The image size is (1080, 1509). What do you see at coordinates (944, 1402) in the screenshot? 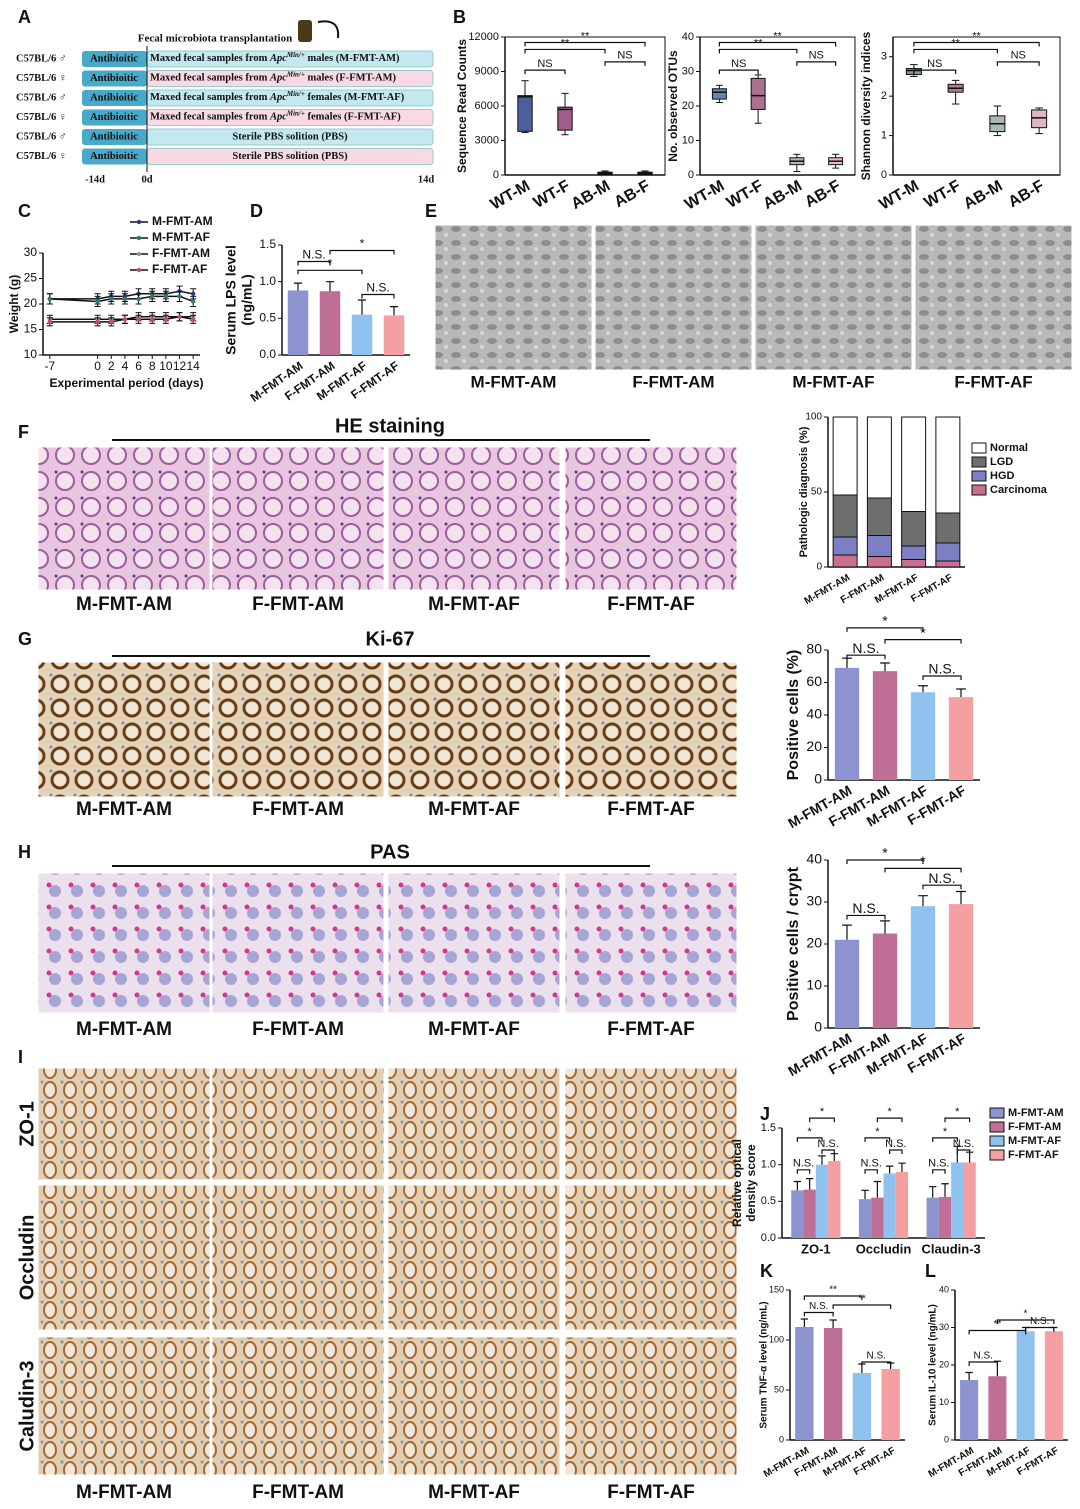
I see `y-tick-label: 10` at bounding box center [944, 1402].